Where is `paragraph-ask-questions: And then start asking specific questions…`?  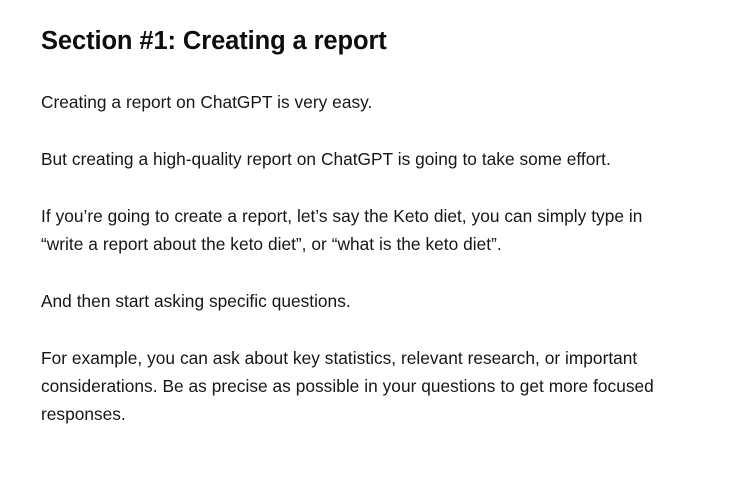 paragraph-ask-questions: And then start asking specific questions… is located at coordinates (196, 301).